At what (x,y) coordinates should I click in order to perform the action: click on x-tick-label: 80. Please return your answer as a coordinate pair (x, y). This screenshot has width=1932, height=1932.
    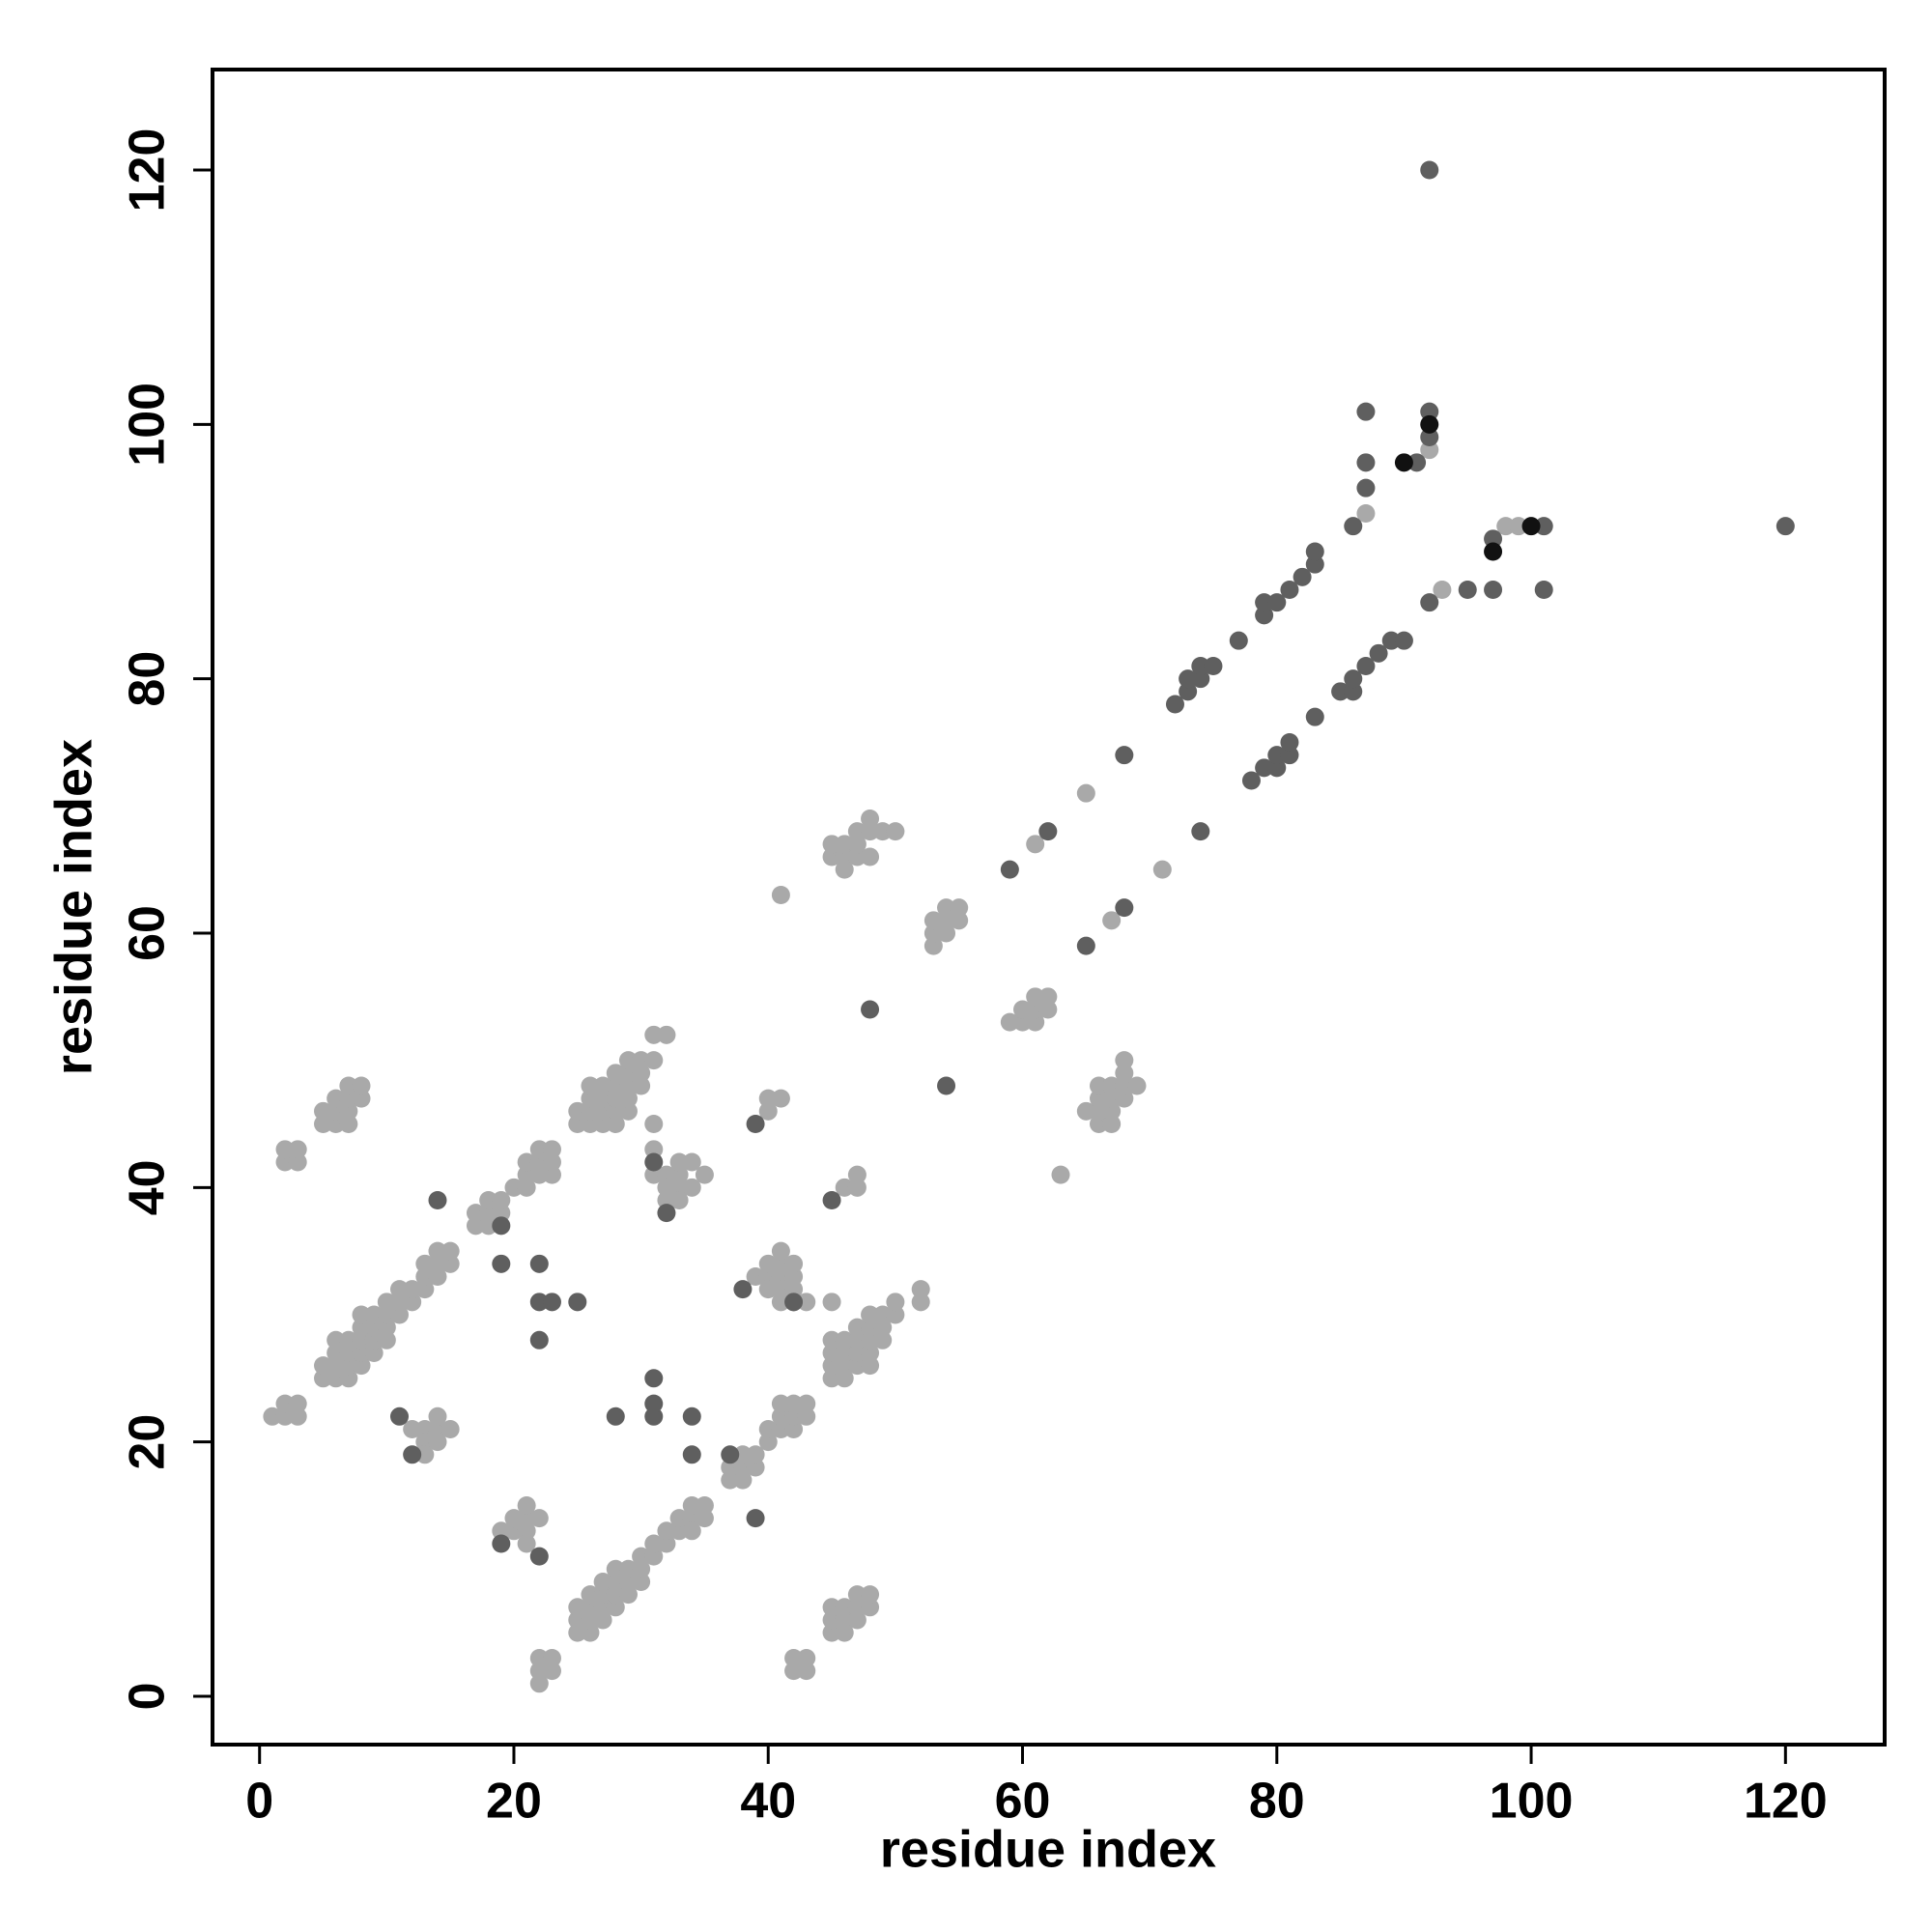
    Looking at the image, I should click on (1277, 1802).